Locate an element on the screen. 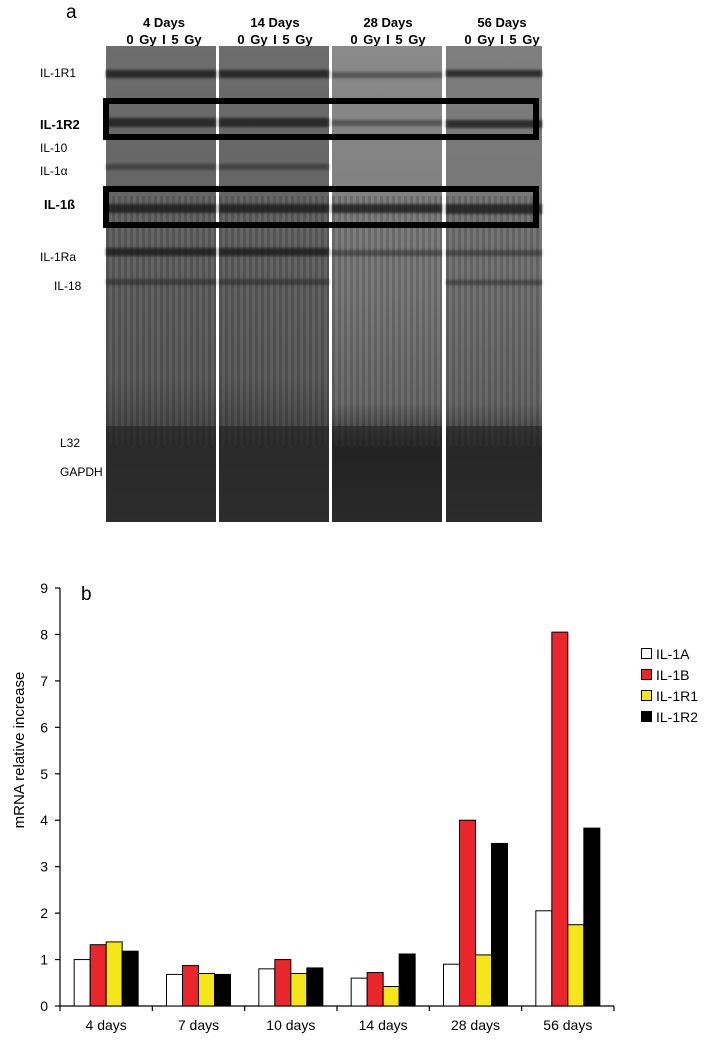  y-axis-label: mRNA relative increase is located at coordinates (19, 750).